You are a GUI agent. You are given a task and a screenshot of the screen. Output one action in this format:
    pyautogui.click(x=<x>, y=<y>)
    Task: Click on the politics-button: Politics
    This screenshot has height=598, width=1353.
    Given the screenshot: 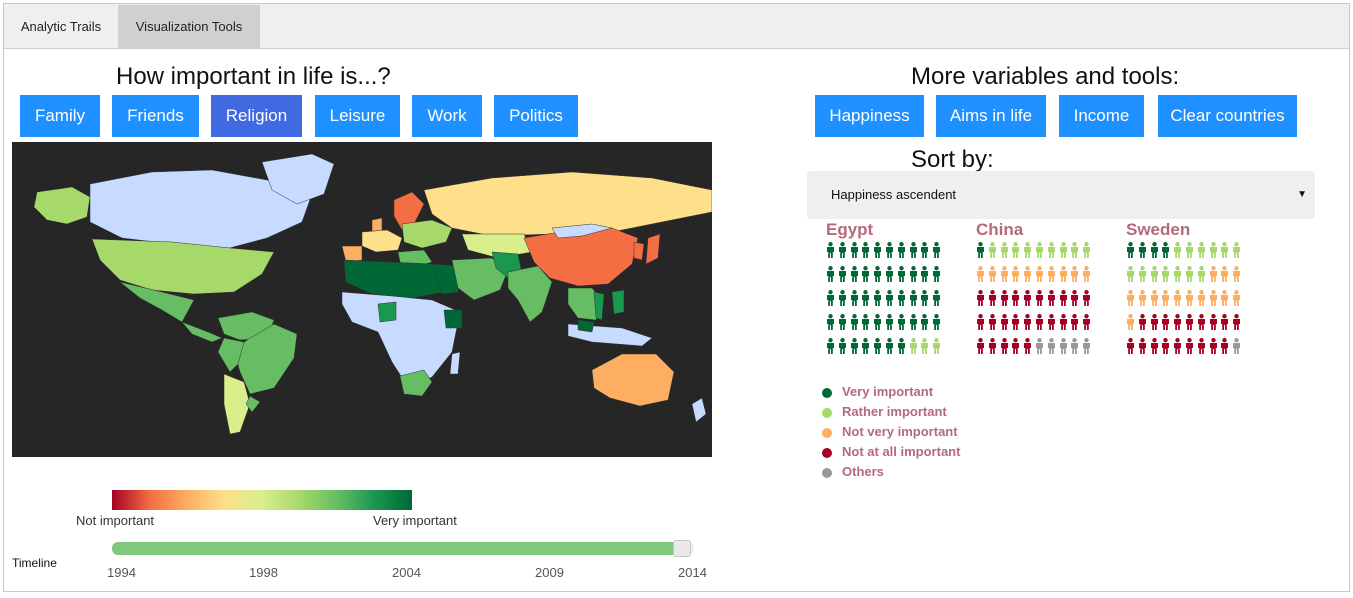 What is the action you would take?
    pyautogui.click(x=536, y=116)
    